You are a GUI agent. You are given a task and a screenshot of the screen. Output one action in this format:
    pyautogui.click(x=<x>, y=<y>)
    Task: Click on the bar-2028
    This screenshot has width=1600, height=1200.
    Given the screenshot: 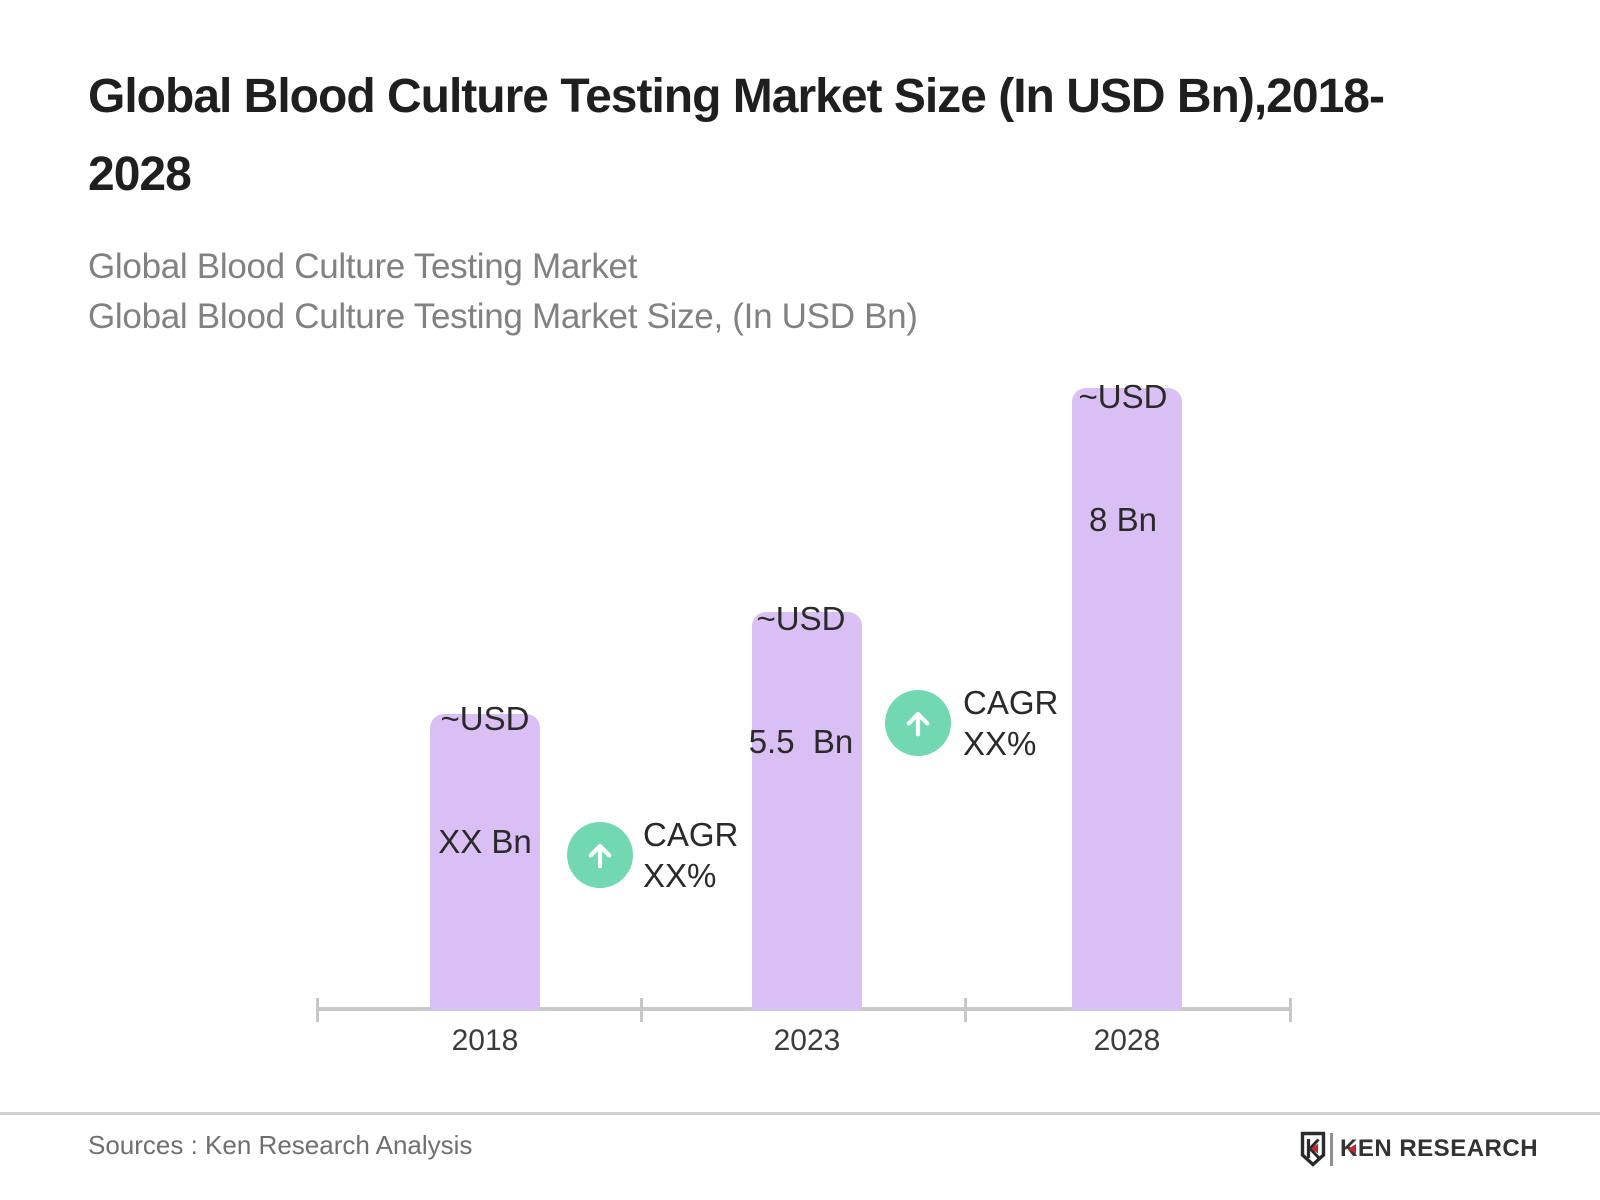 What is the action you would take?
    pyautogui.click(x=1127, y=699)
    